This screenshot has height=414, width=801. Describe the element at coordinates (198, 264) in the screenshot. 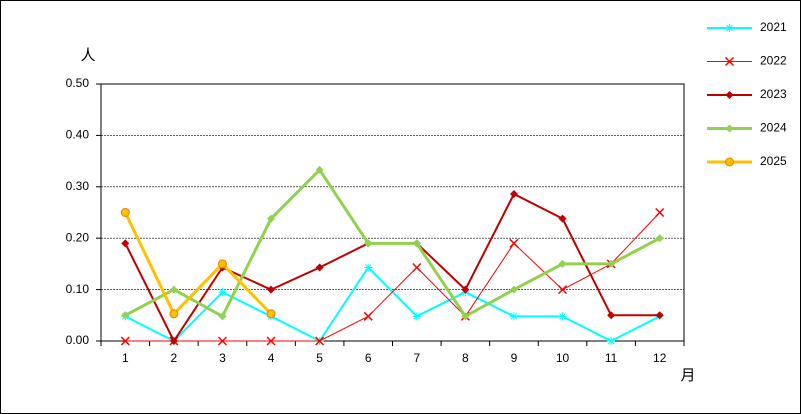

I see `series-line` at that location.